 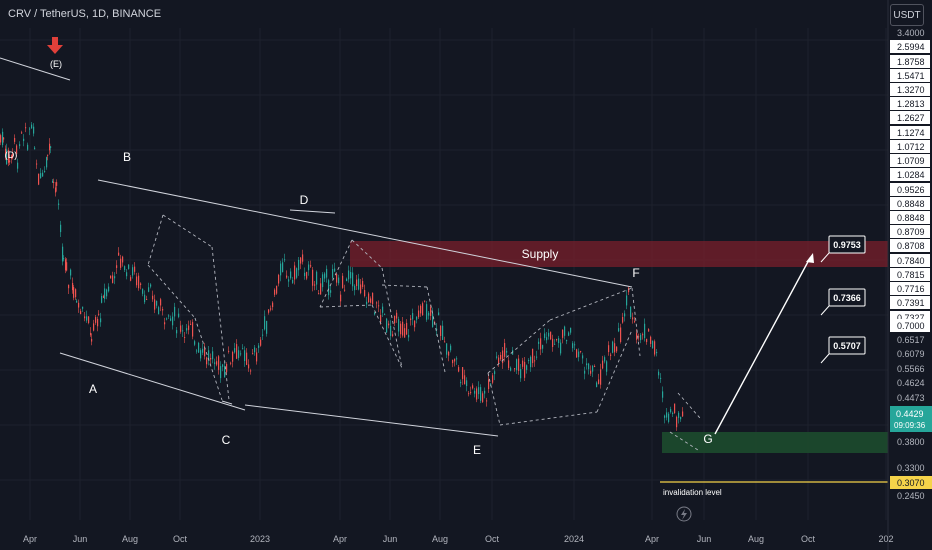 I want to click on supply-zone, so click(x=619, y=254).